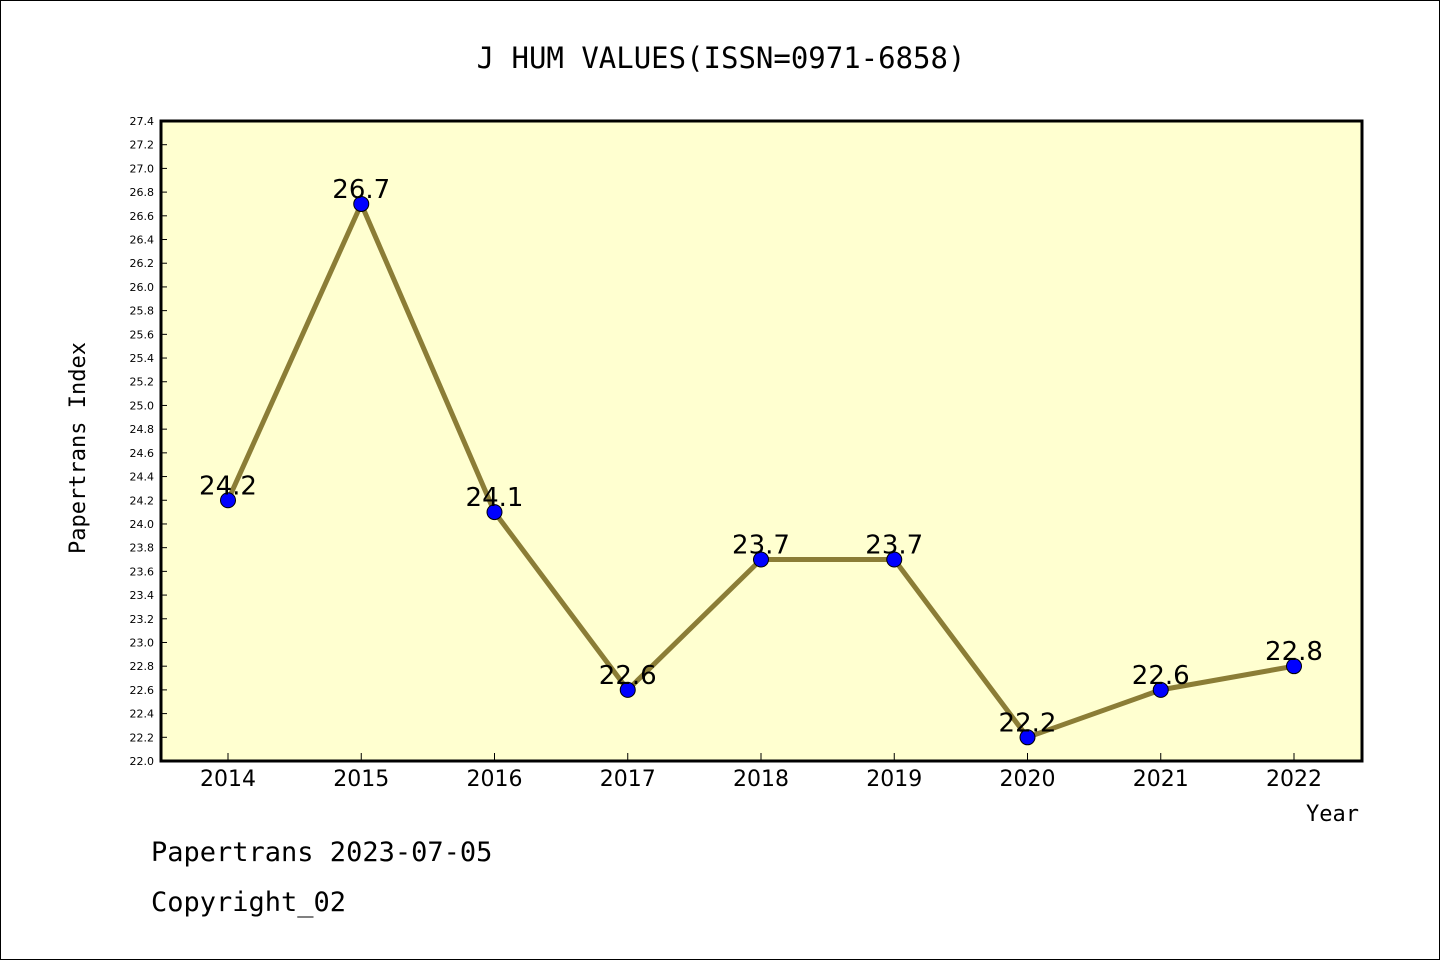  I want to click on chart-title: J HUM VALUES(ISSN=0971-6858), so click(721, 58).